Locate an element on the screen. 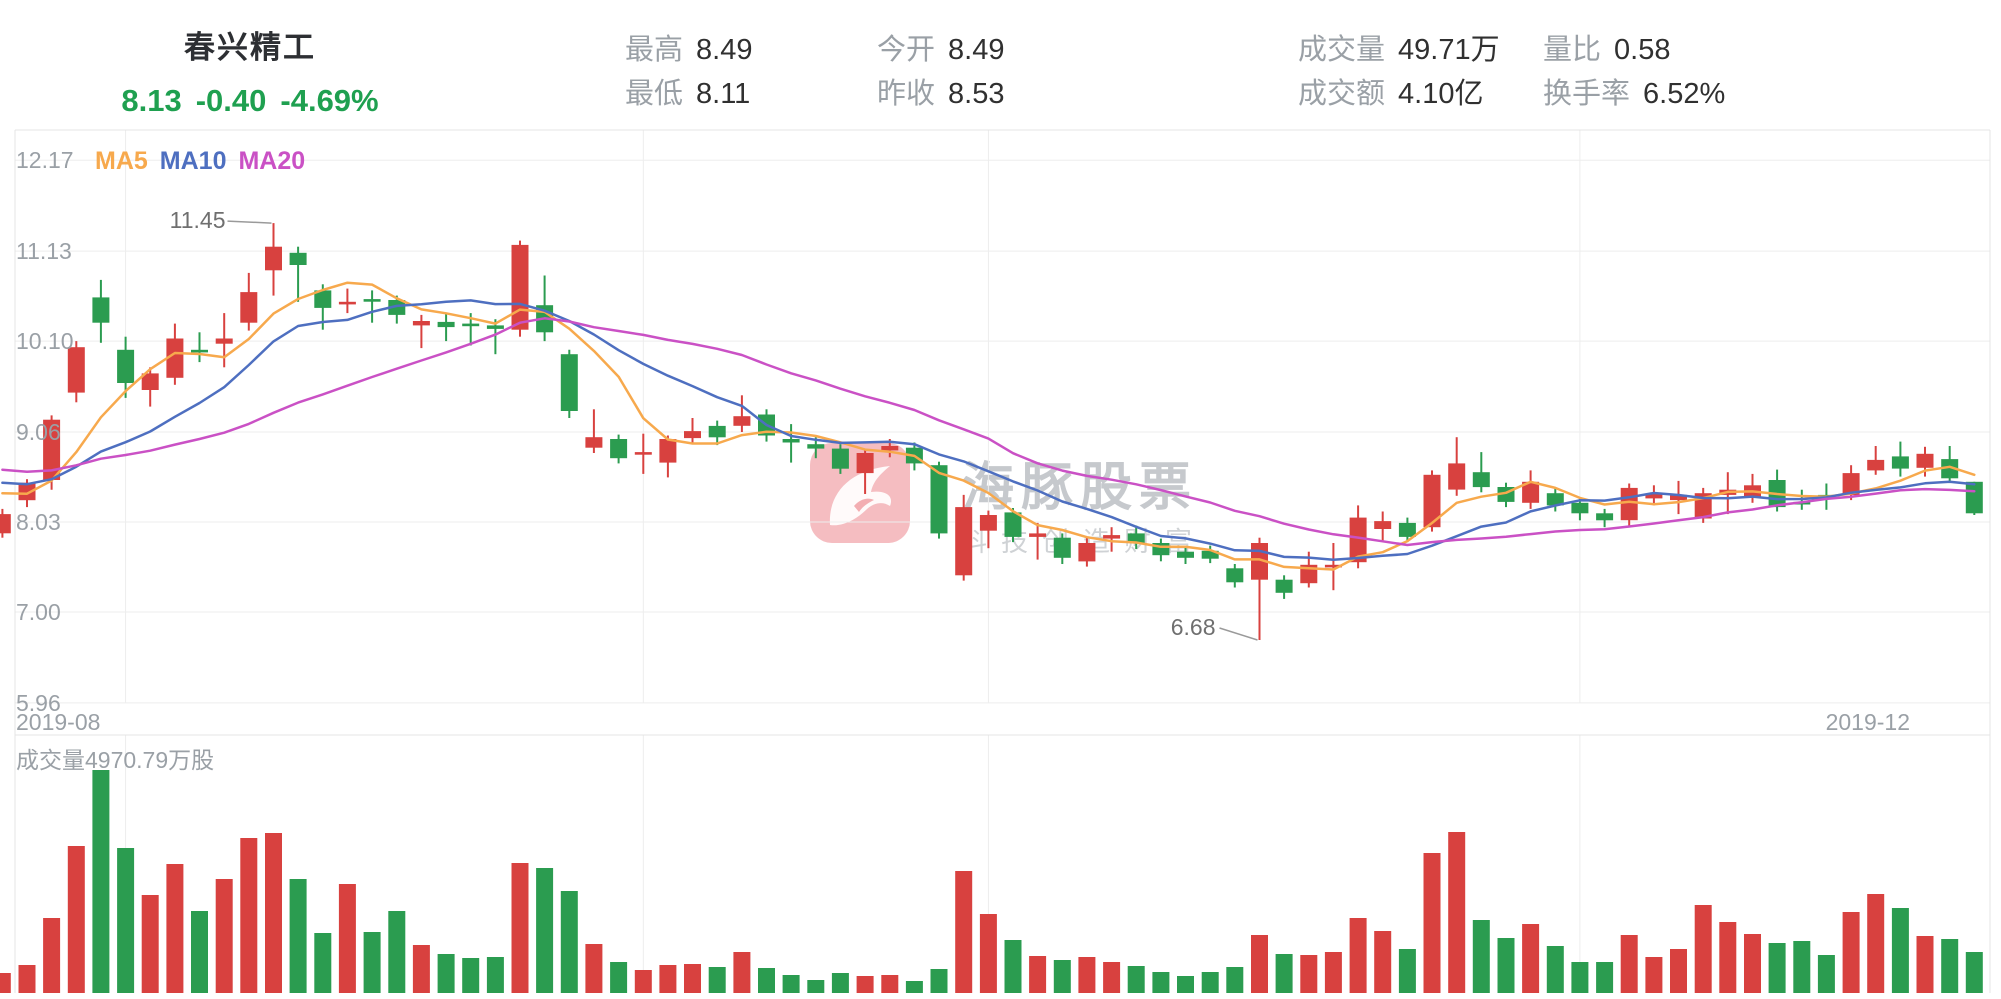 This screenshot has width=2001, height=999. y-axis-tick: 5.96 is located at coordinates (38, 702).